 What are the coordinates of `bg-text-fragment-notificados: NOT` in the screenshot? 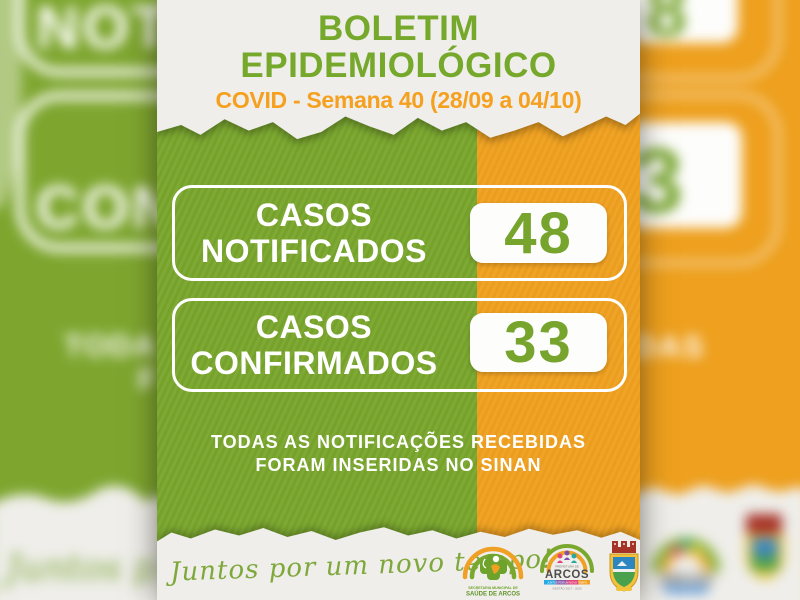 It's located at (97, 30).